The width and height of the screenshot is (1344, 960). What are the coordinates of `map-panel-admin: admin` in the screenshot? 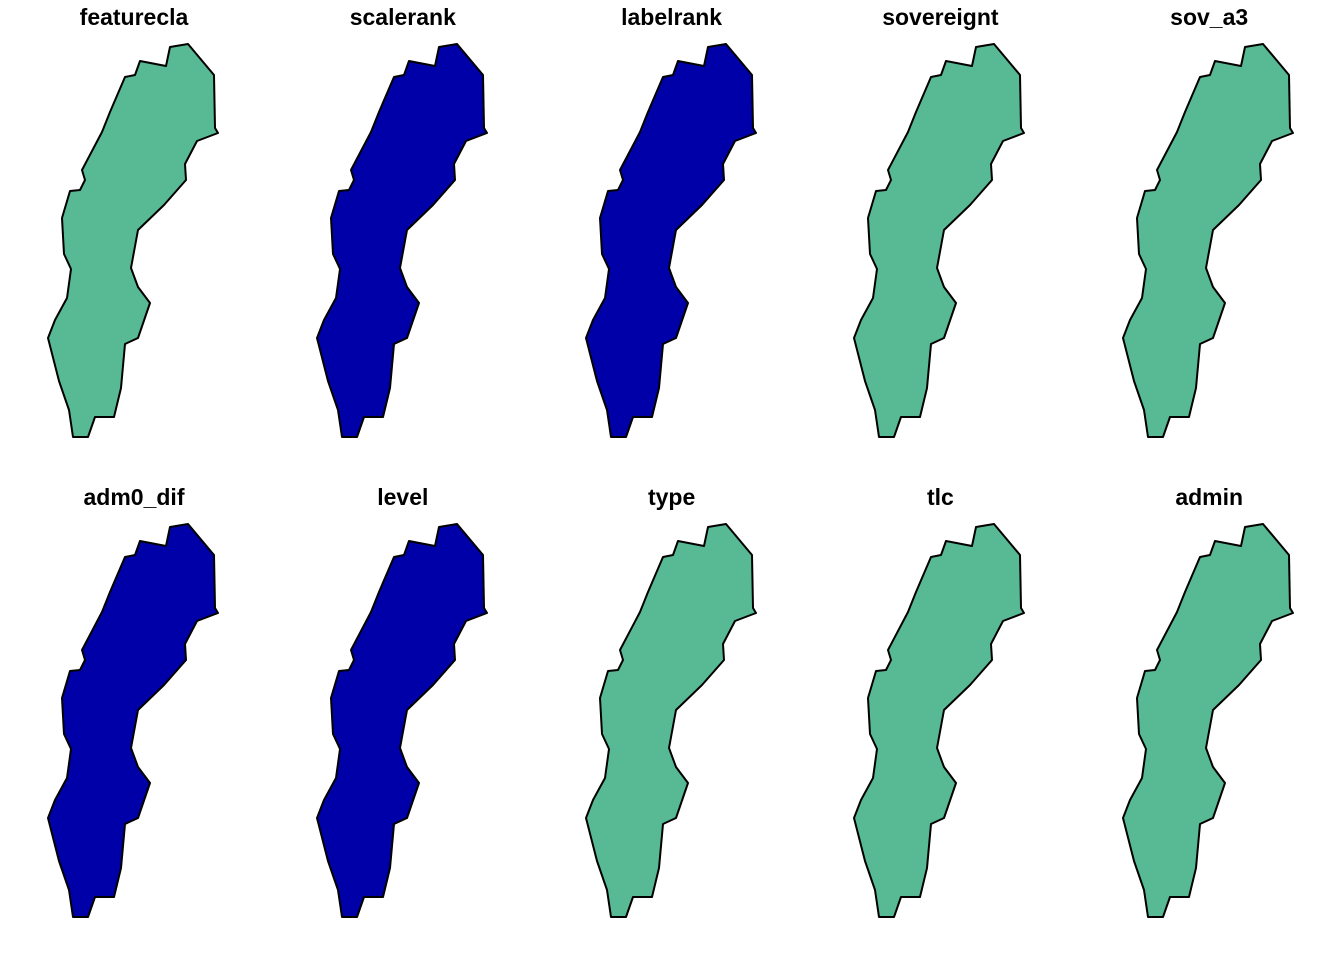 It's located at (1209, 720).